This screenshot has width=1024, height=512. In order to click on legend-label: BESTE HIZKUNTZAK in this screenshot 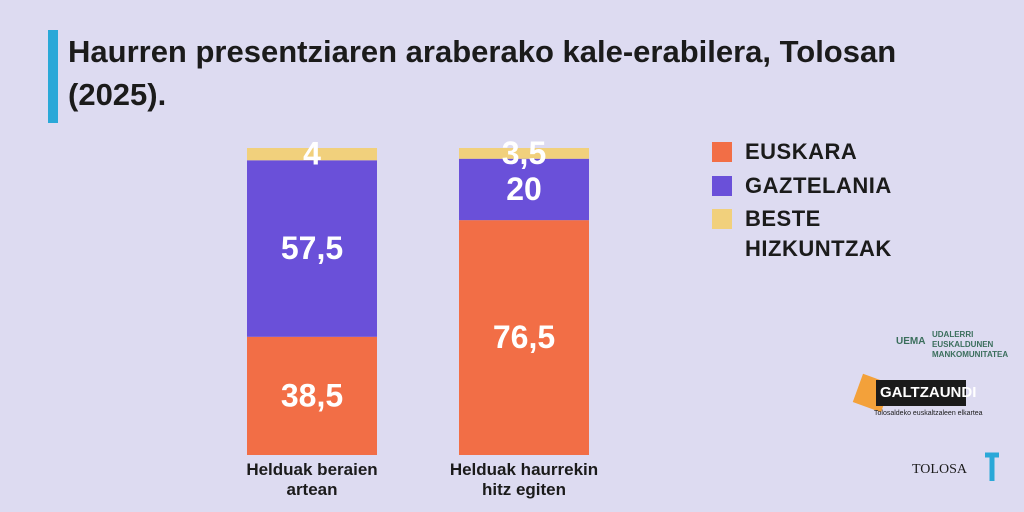, I will do `click(818, 233)`.